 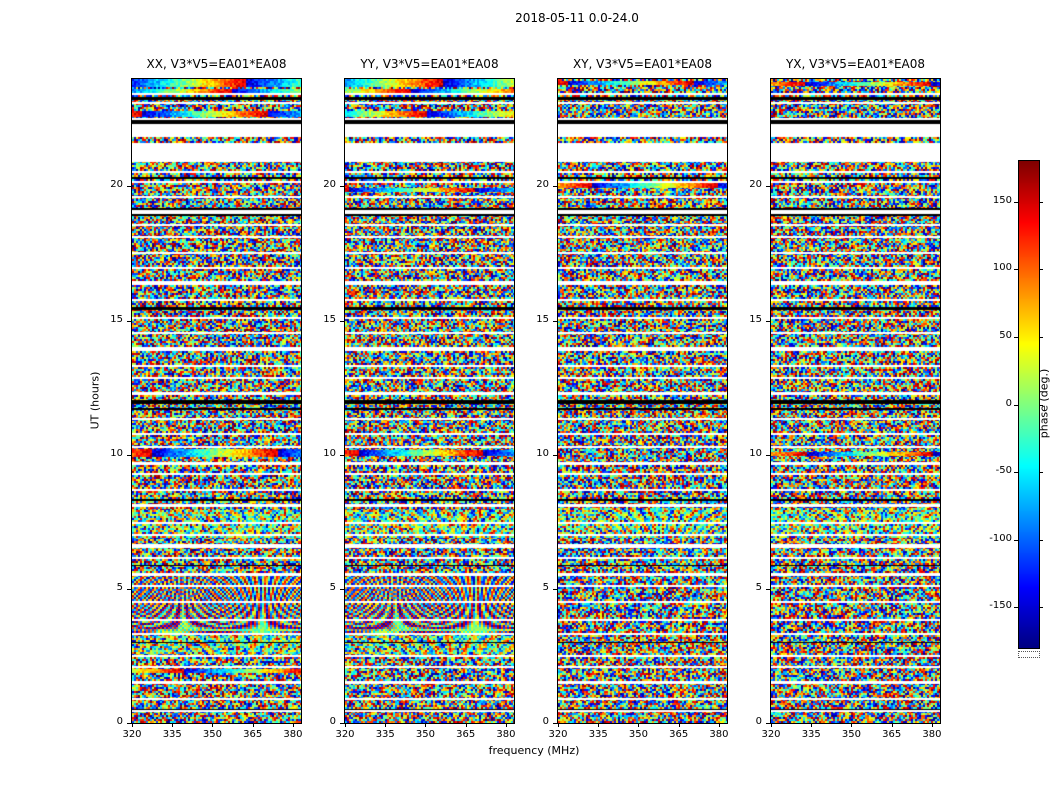 What do you see at coordinates (855, 64) in the screenshot?
I see `panel-title: YX, V3*V5=EA01*EA08` at bounding box center [855, 64].